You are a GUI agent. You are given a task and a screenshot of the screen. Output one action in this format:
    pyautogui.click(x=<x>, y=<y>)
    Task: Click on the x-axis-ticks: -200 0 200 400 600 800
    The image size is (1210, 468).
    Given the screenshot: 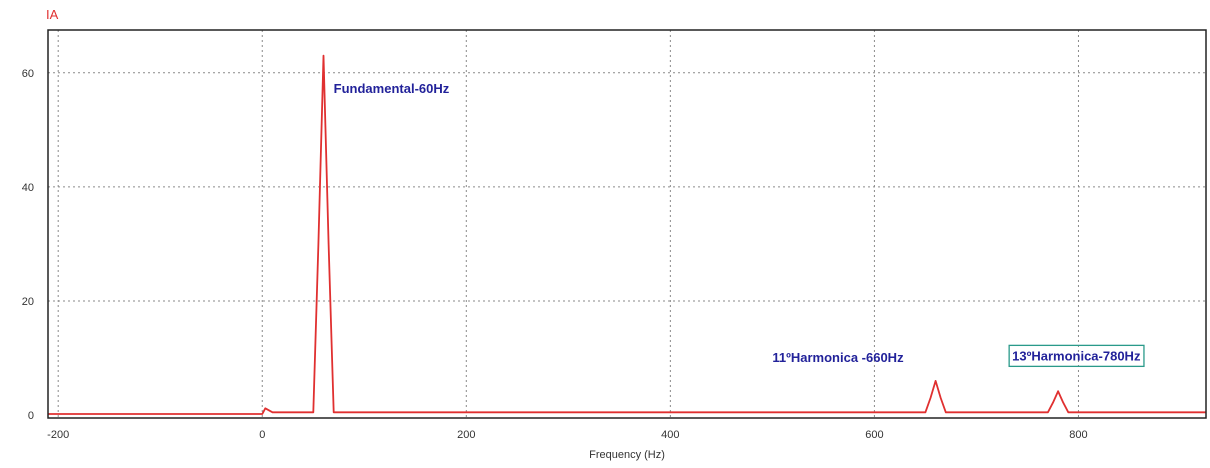 What is the action you would take?
    pyautogui.click(x=567, y=435)
    